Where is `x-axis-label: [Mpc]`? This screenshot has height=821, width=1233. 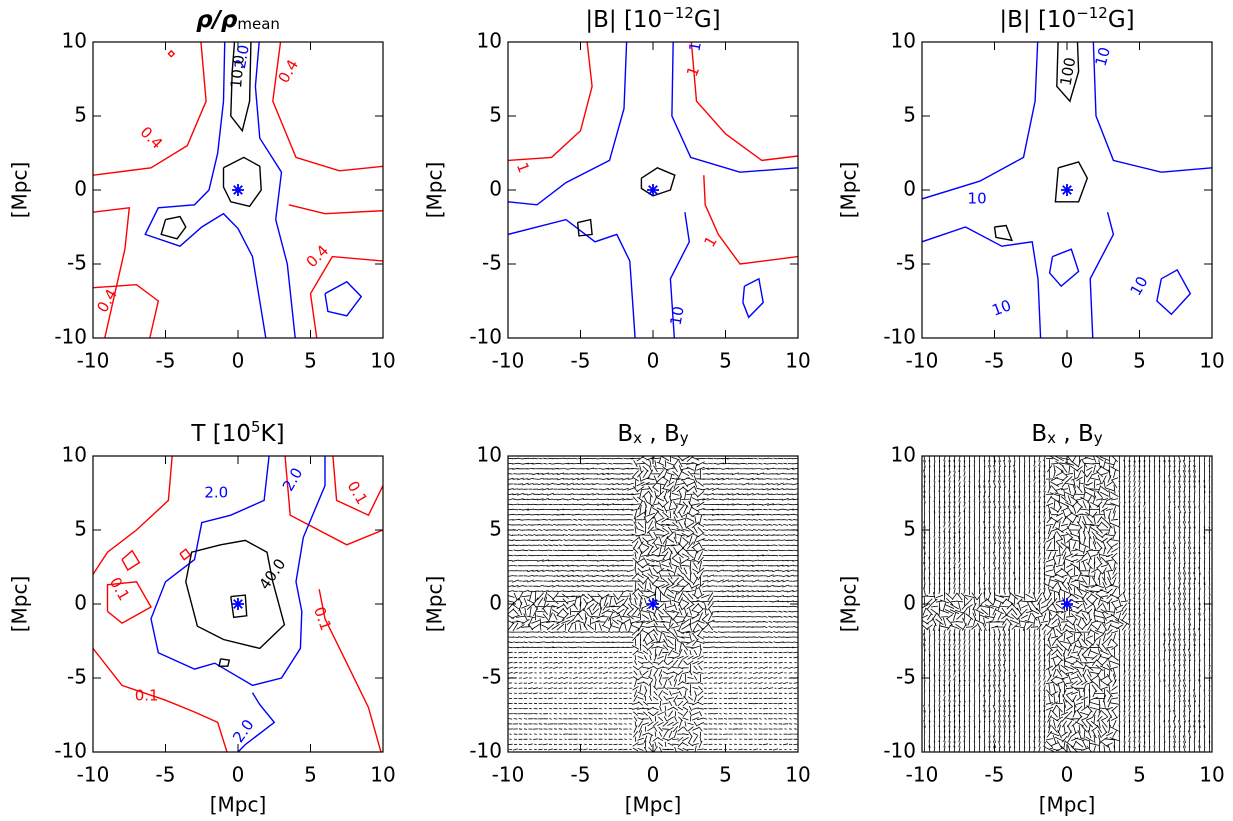 x-axis-label: [Mpc] is located at coordinates (238, 805).